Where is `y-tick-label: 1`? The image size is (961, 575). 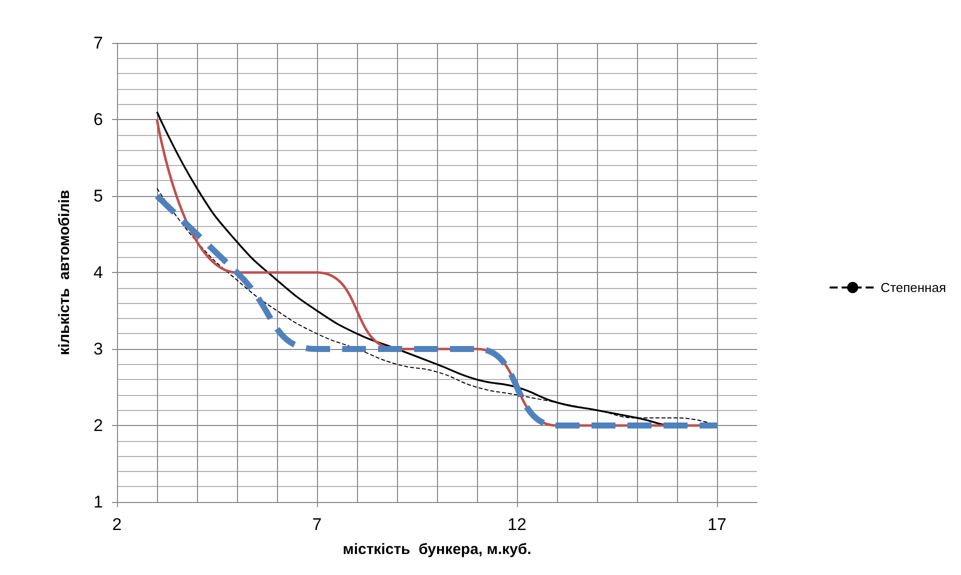 y-tick-label: 1 is located at coordinates (98, 502).